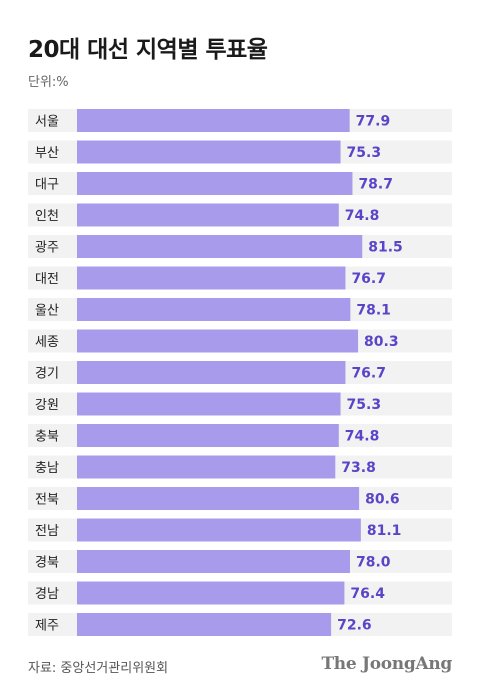 This screenshot has height=696, width=480. I want to click on bar-대구, so click(215, 183).